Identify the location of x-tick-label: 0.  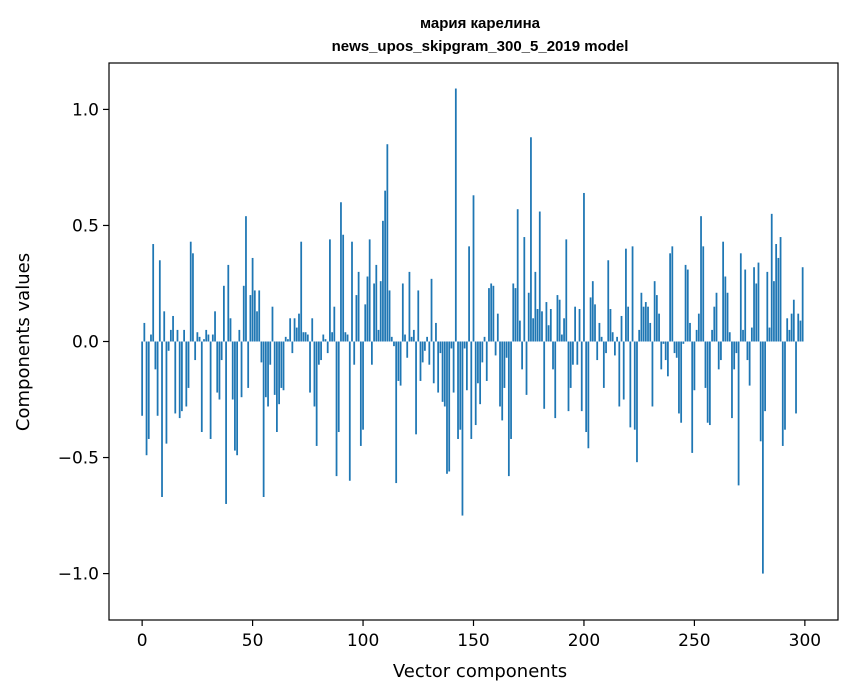
(142, 641).